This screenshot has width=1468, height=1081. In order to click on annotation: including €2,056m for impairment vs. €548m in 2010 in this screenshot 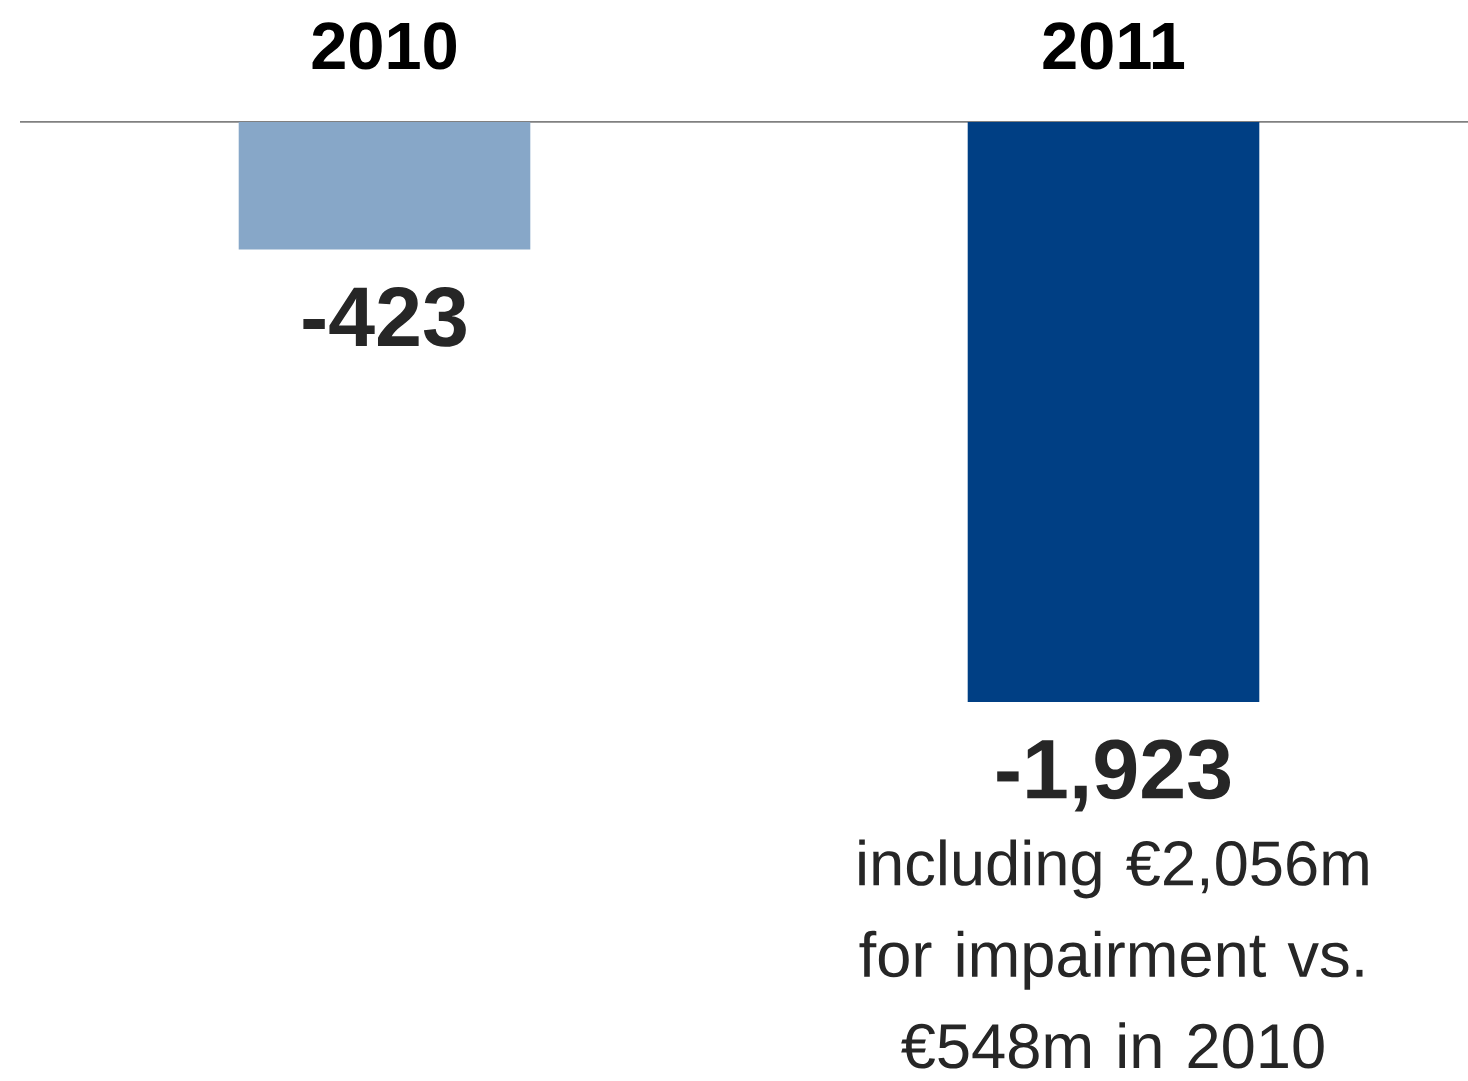, I will do `click(1113, 954)`.